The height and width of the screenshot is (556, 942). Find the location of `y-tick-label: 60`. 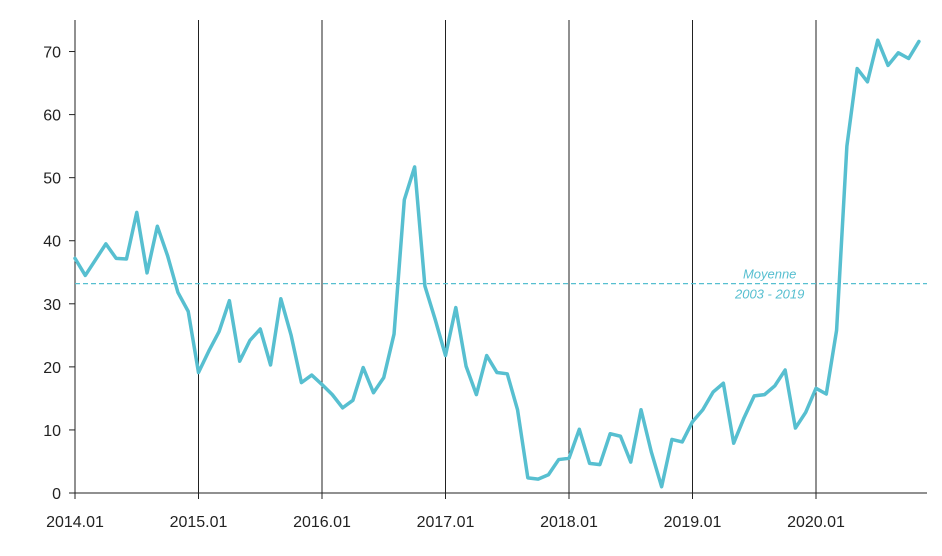

y-tick-label: 60 is located at coordinates (52, 116).